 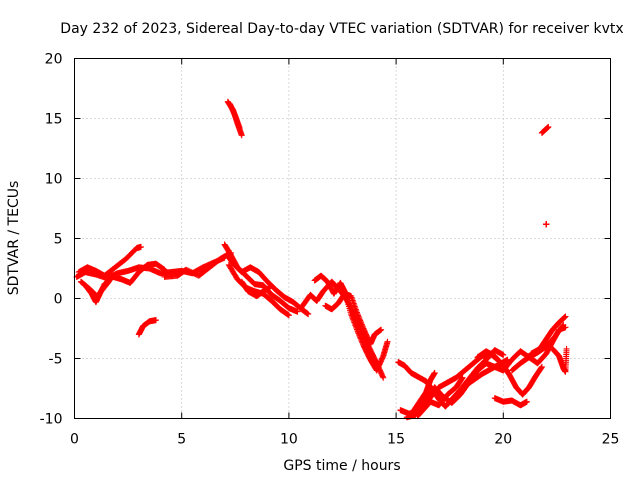 What do you see at coordinates (54, 180) in the screenshot?
I see `y-tick-label: 10` at bounding box center [54, 180].